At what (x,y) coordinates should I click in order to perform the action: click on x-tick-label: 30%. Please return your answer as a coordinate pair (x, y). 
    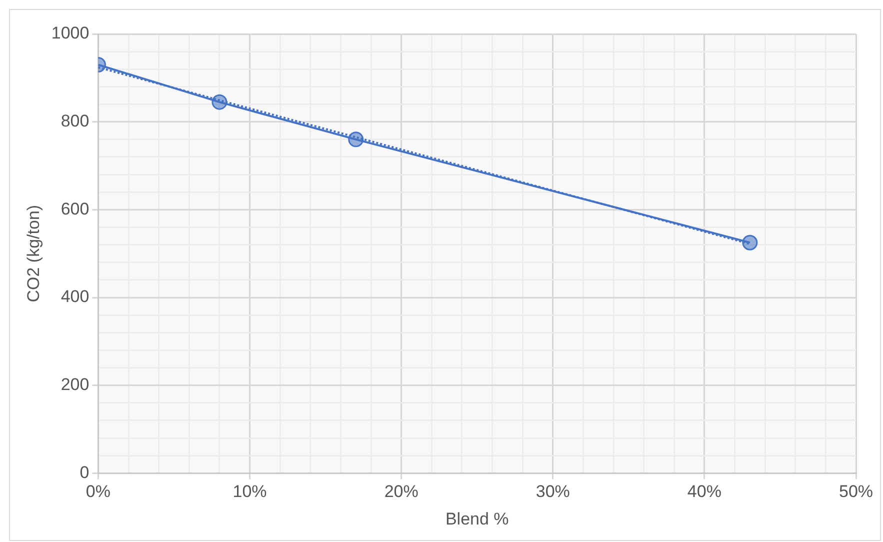
    Looking at the image, I should click on (553, 492).